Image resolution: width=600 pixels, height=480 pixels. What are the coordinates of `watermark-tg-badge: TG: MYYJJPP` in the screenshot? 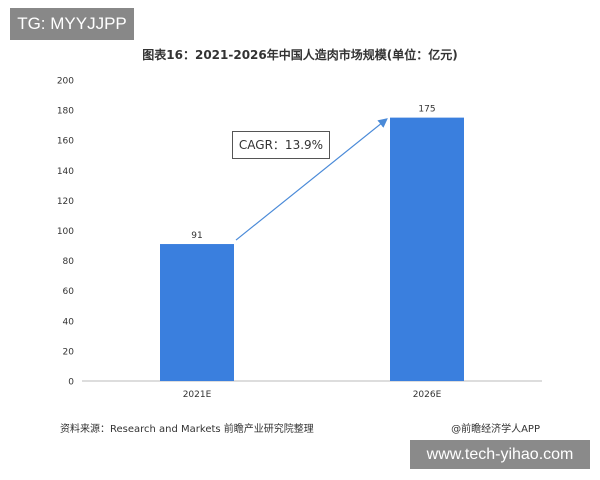 It's located at (72, 24).